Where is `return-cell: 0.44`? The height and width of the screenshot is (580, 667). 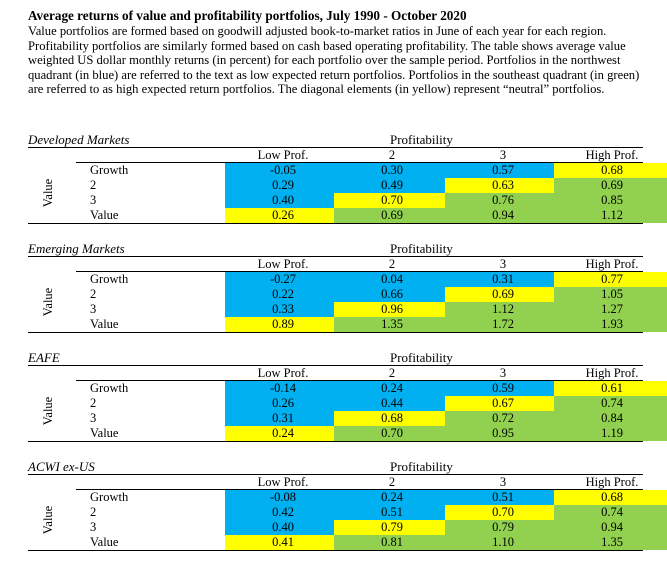 return-cell: 0.44 is located at coordinates (392, 403).